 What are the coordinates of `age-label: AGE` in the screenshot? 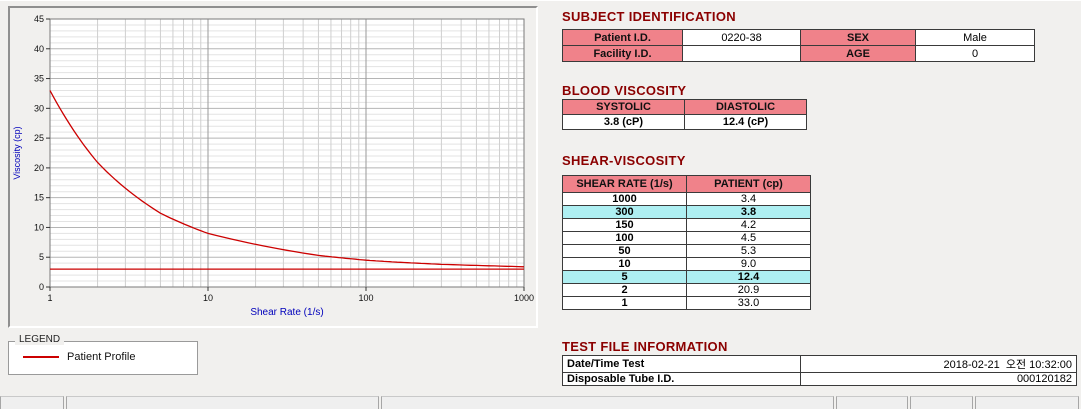 It's located at (858, 53).